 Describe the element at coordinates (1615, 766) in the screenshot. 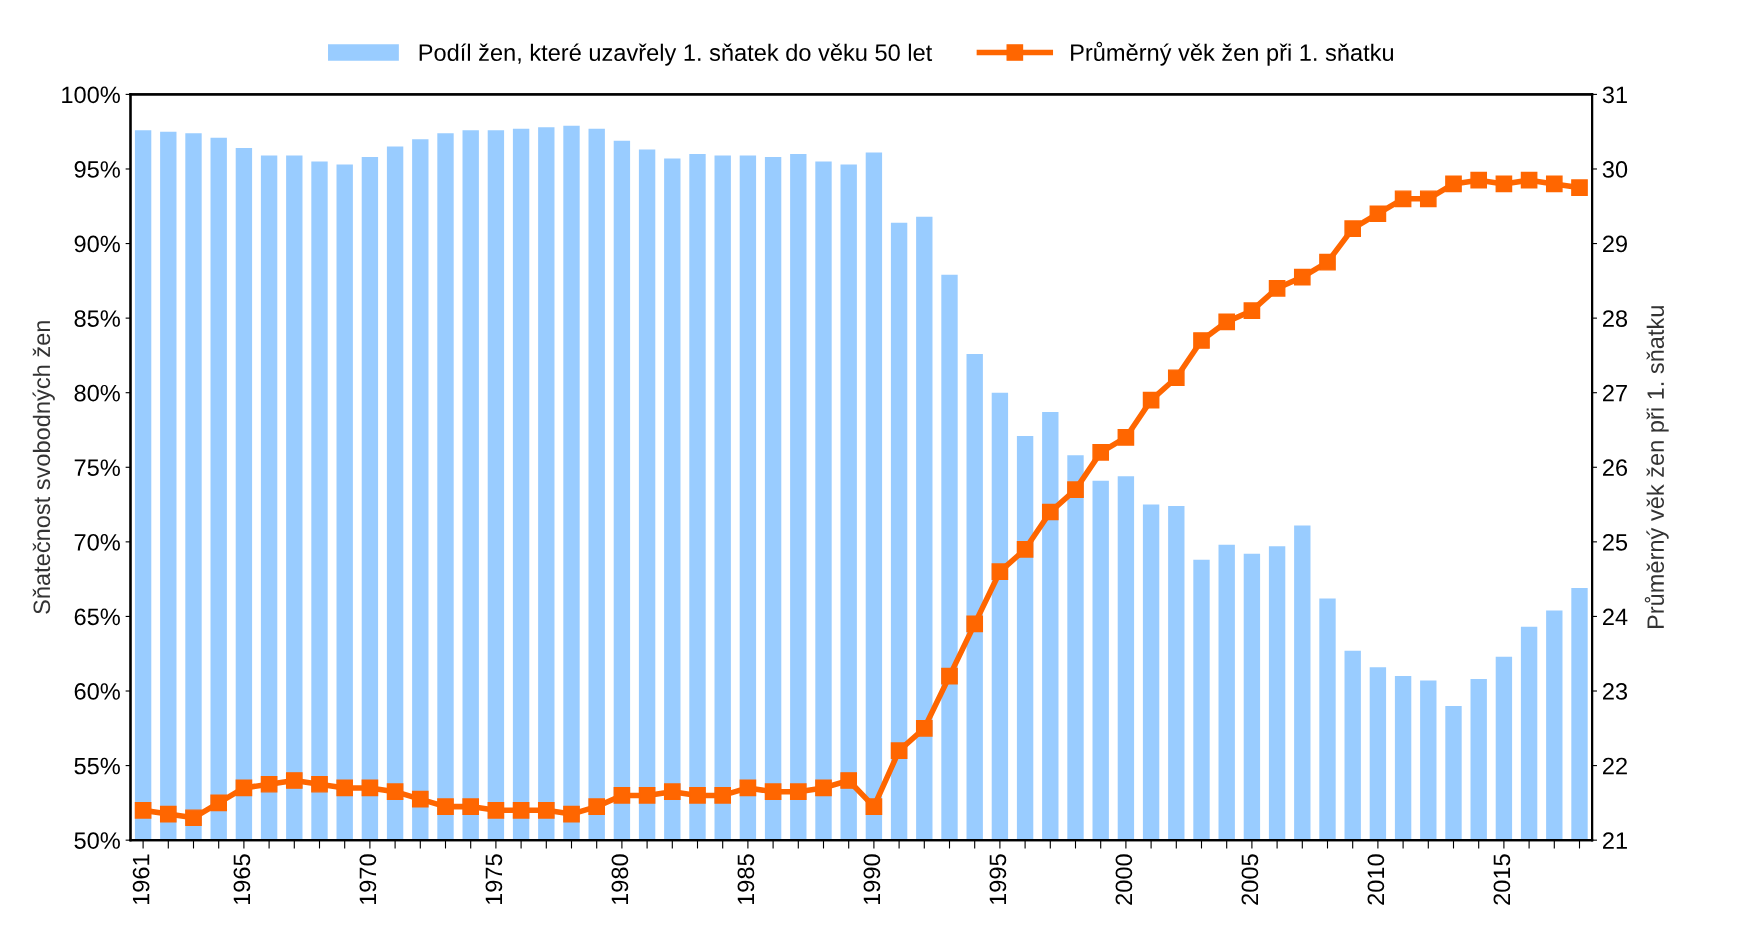

I see `y2-tick-label: 22` at that location.